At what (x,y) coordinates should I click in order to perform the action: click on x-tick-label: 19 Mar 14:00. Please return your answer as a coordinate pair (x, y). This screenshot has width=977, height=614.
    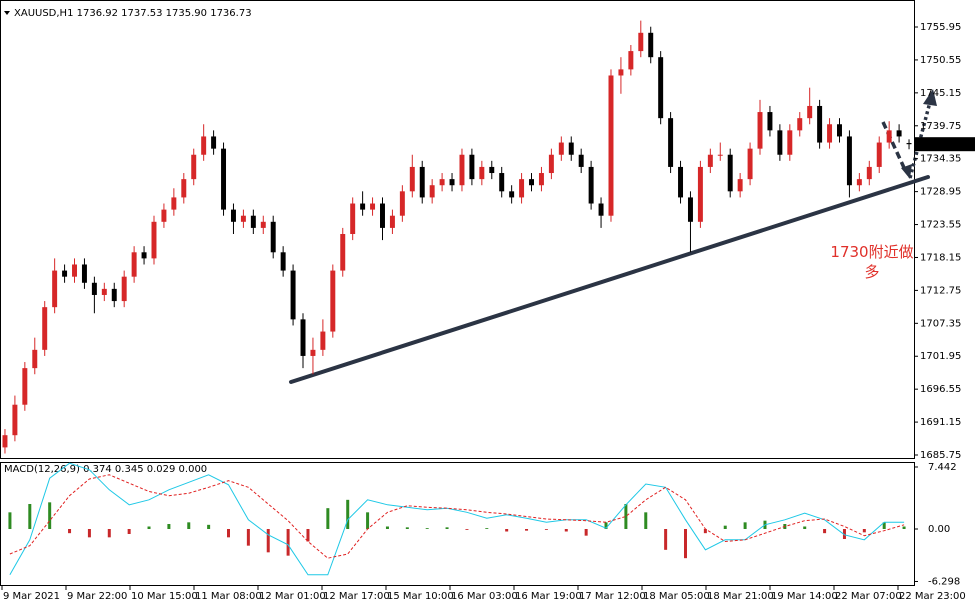
    Looking at the image, I should click on (804, 596).